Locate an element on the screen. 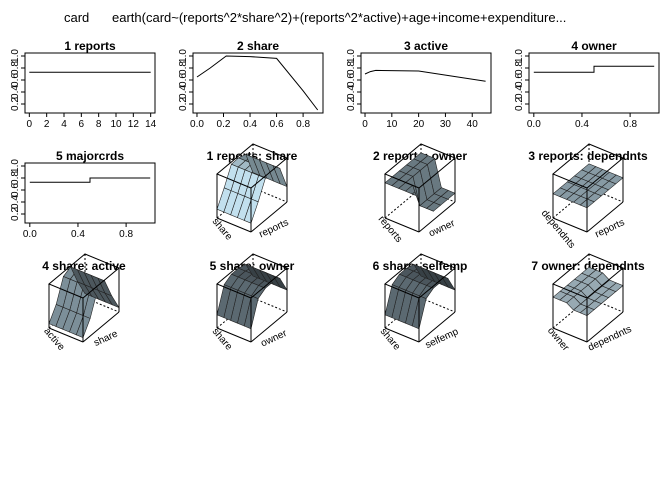  panel-8: 3 reports: dependnts dependnts reports is located at coordinates (588, 197).